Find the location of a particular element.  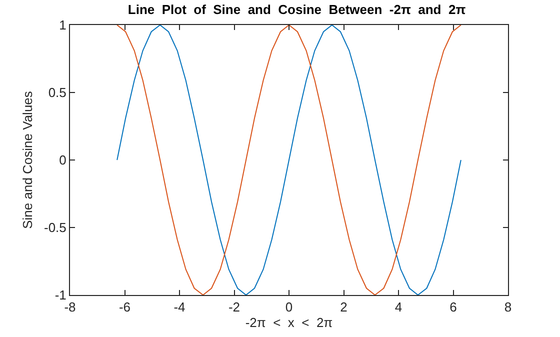

y-axis-title: Sine and Cosine Values is located at coordinates (27, 159).